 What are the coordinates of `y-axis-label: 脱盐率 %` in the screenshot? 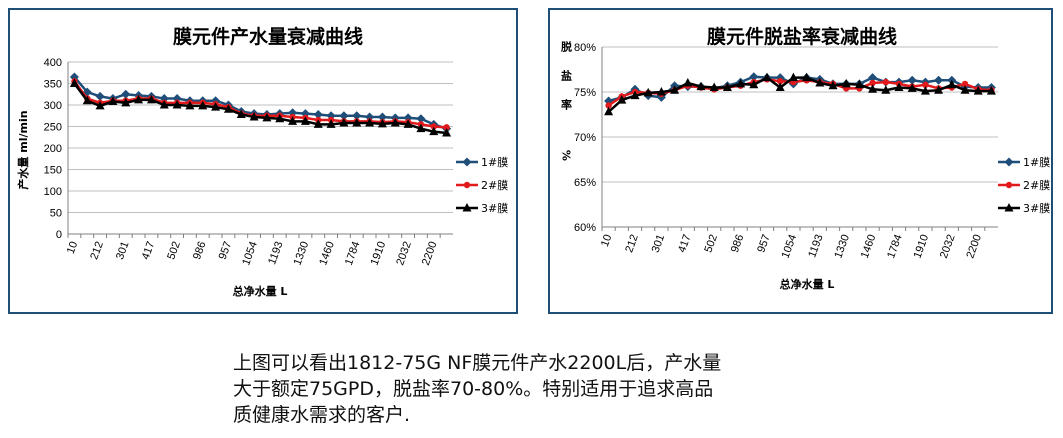 It's located at (566, 109).